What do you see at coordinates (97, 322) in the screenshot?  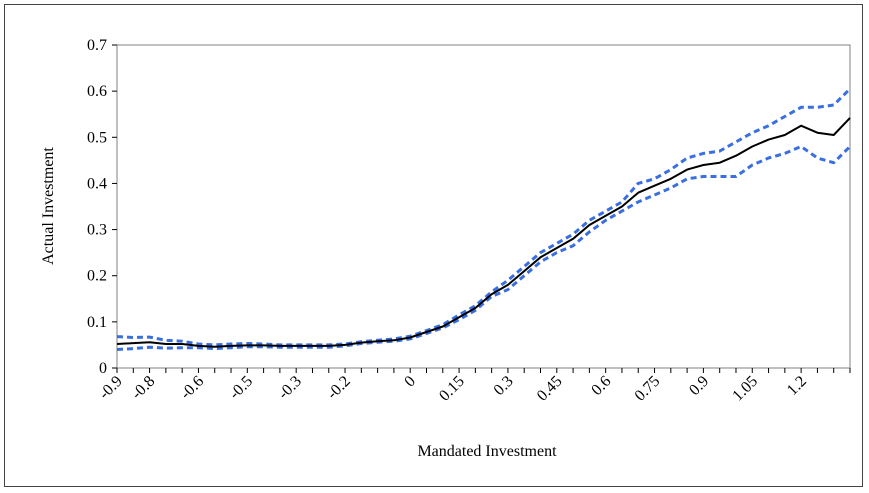 I see `y-tick-label: 0.1` at bounding box center [97, 322].